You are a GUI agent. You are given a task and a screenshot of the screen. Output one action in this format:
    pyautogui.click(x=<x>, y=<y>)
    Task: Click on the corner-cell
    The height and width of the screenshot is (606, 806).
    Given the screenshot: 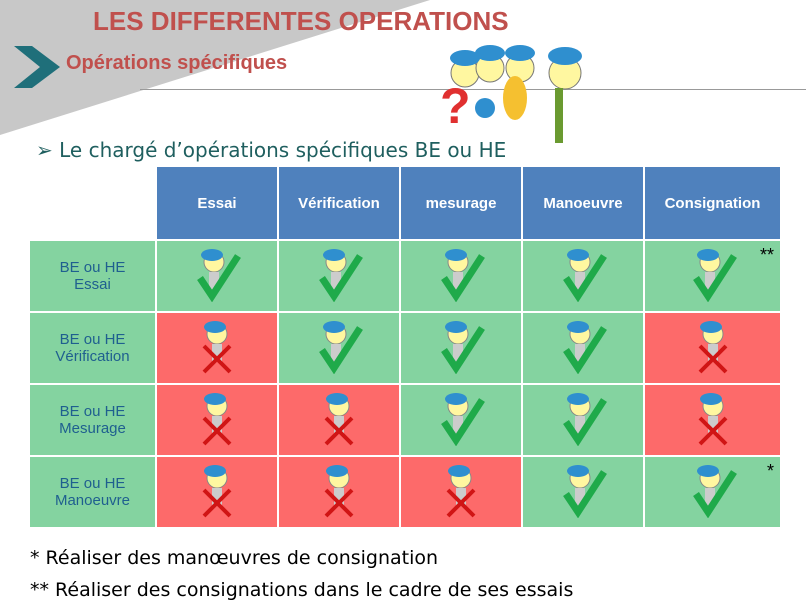 What is the action you would take?
    pyautogui.click(x=92, y=203)
    